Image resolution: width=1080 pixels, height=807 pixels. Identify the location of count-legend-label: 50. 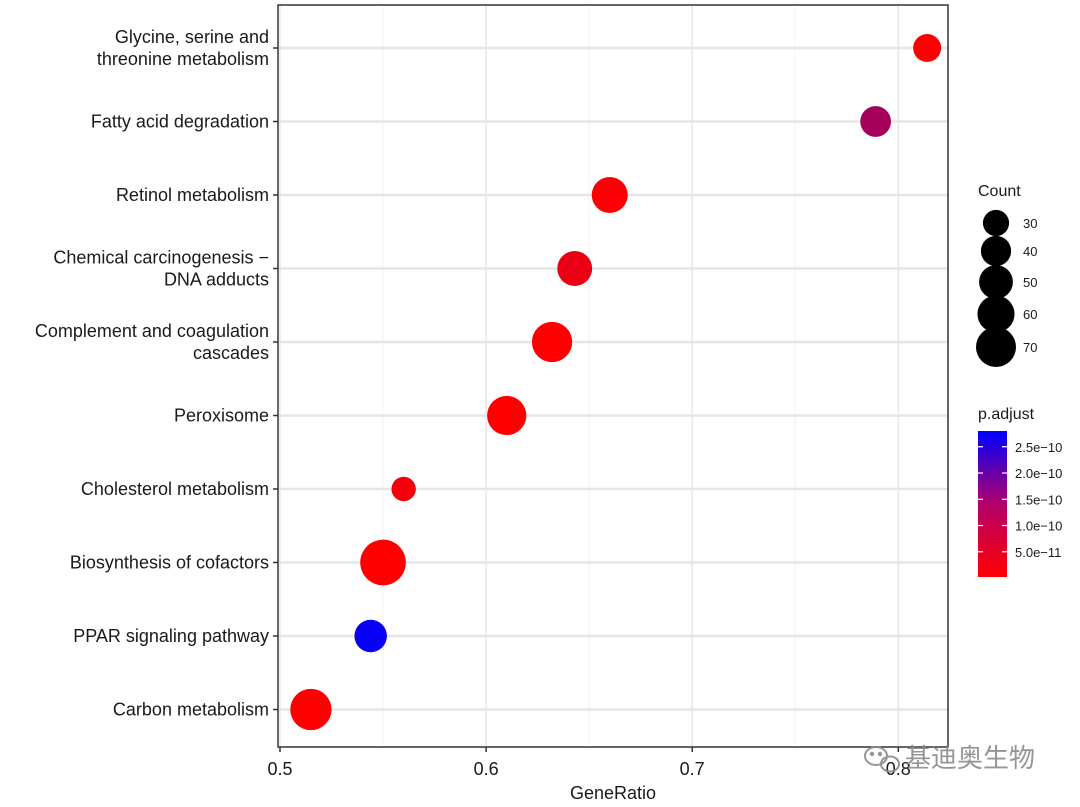
(1030, 282).